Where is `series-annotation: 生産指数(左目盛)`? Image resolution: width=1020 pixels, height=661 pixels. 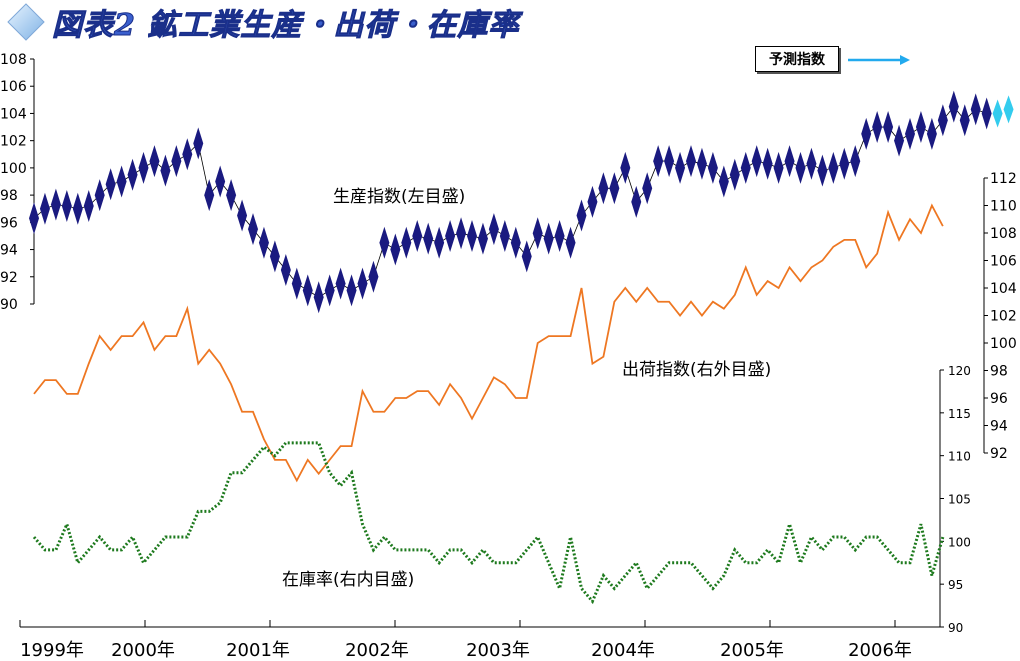
series-annotation: 生産指数(左目盛) is located at coordinates (399, 197).